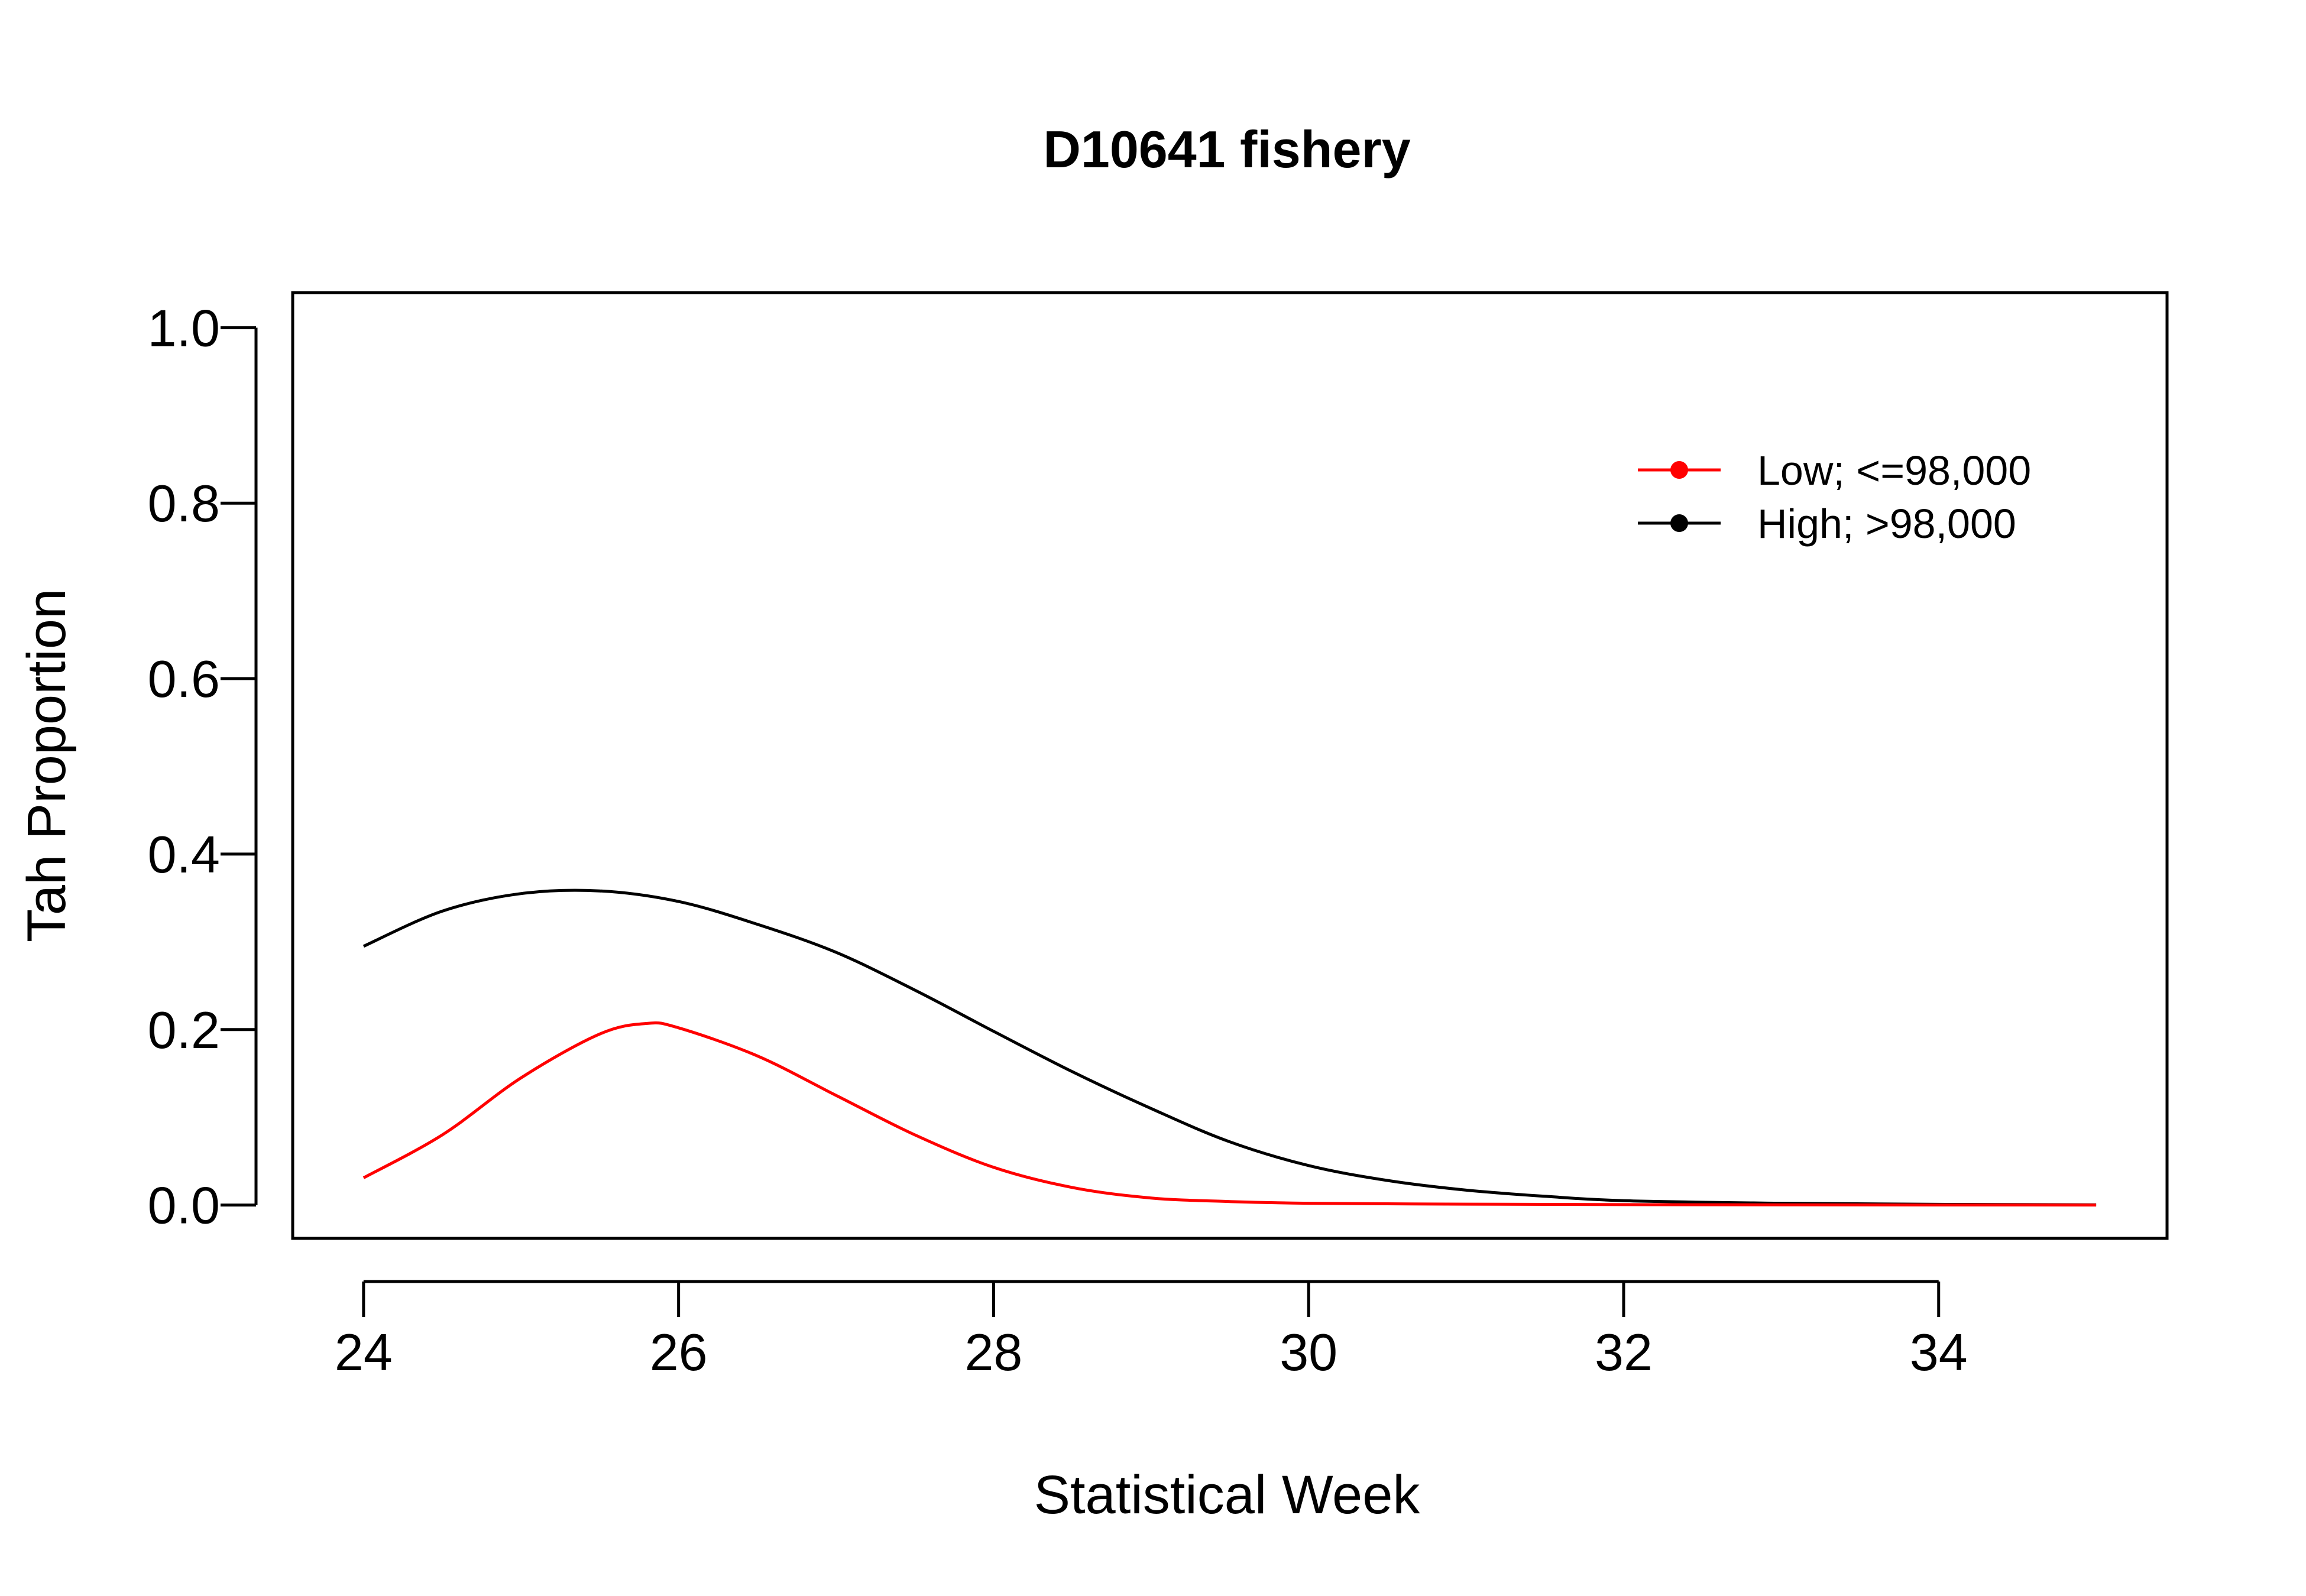 Image resolution: width=2306 pixels, height=1596 pixels. What do you see at coordinates (993, 1352) in the screenshot?
I see `x-tick-label: 28` at bounding box center [993, 1352].